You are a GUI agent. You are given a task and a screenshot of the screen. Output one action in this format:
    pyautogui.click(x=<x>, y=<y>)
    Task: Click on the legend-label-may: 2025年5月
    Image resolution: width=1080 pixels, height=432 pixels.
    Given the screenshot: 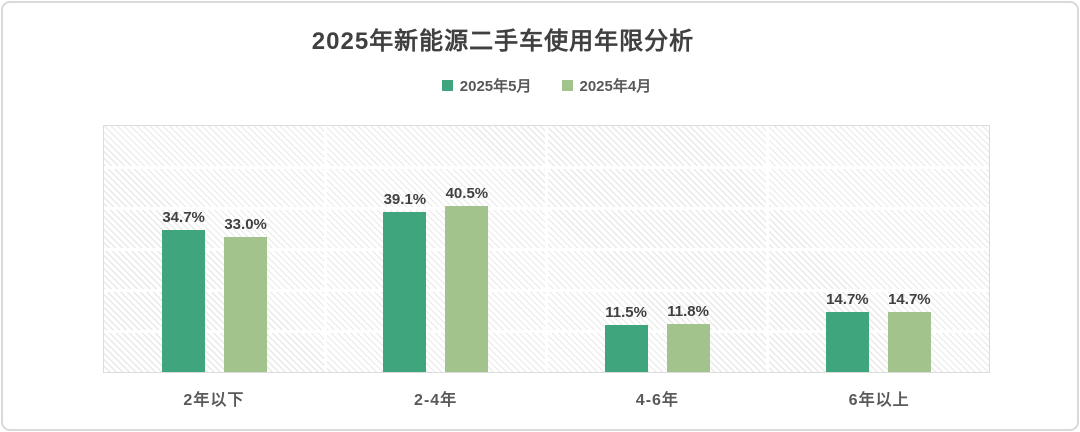 What is the action you would take?
    pyautogui.click(x=495, y=86)
    